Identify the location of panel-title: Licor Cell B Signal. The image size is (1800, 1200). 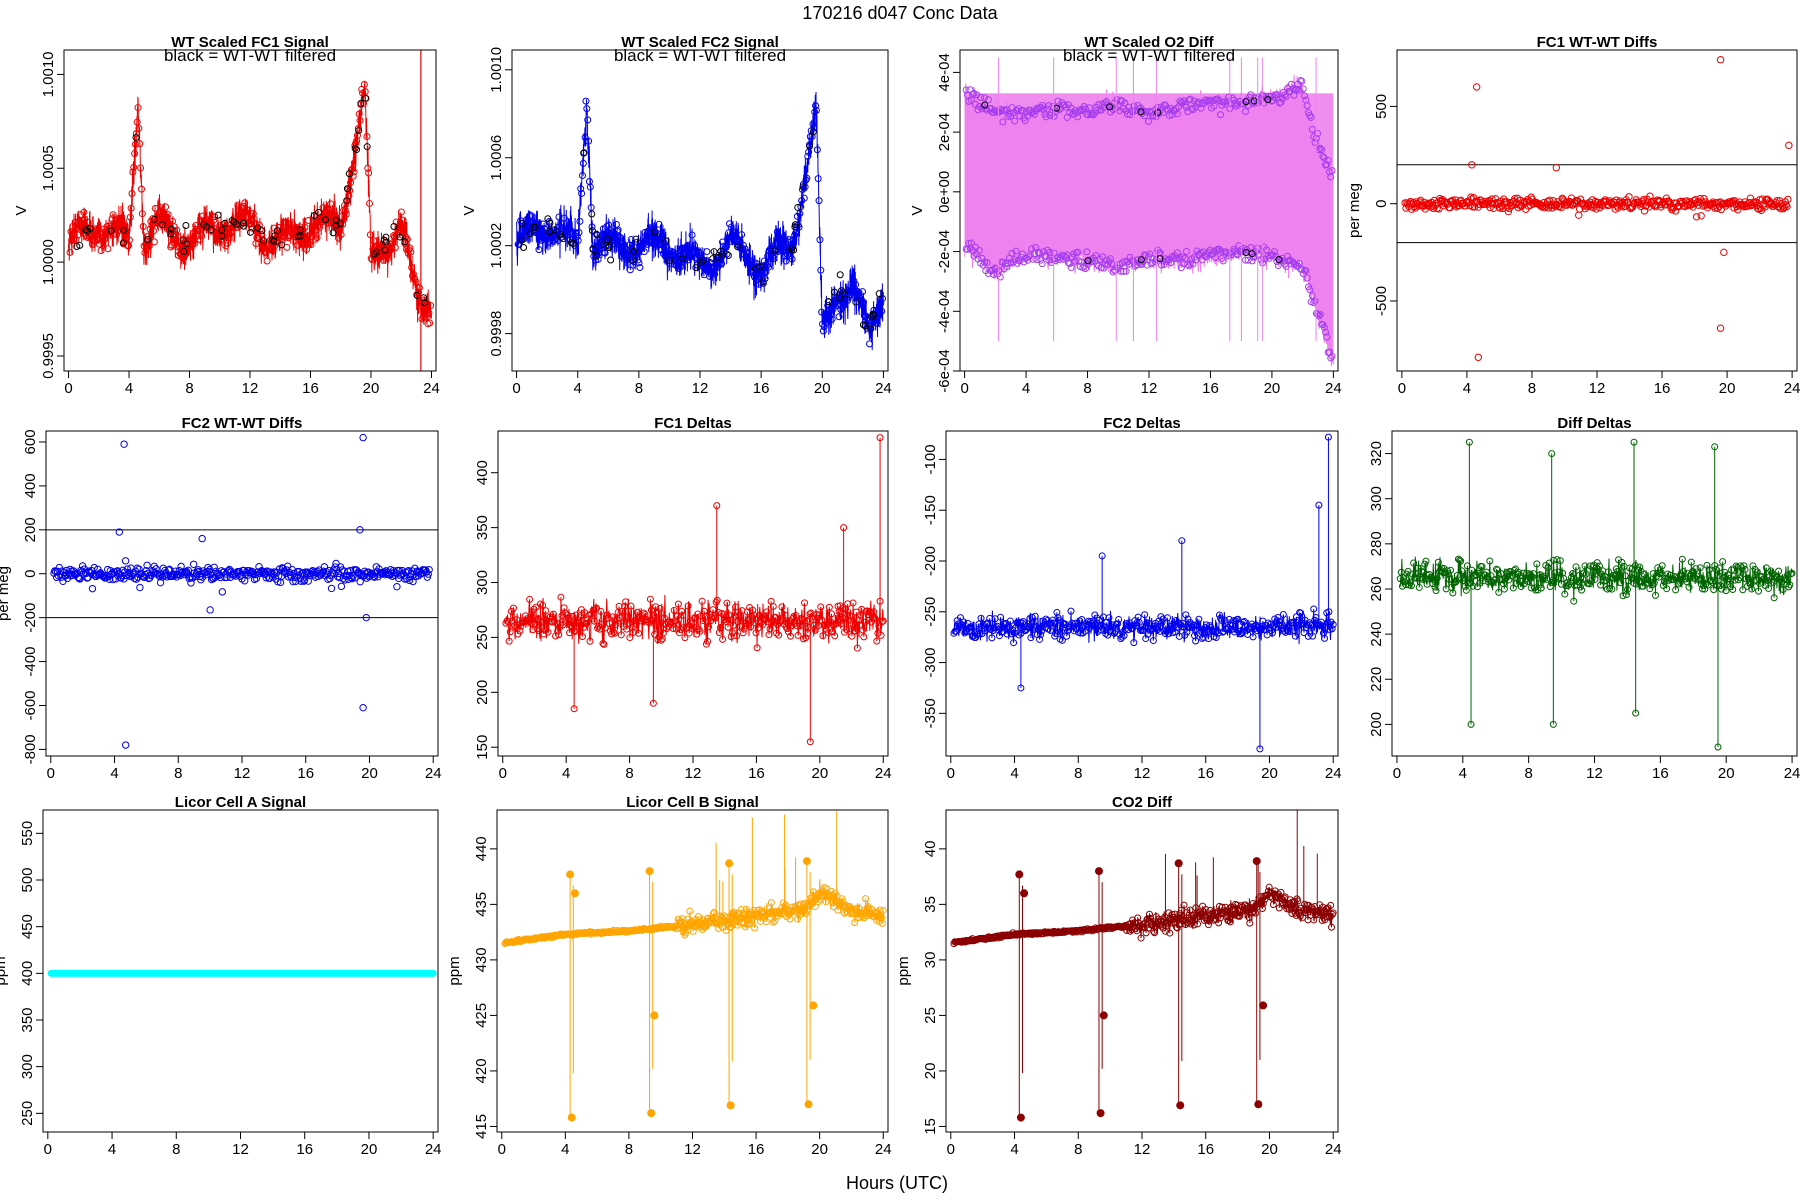
(692, 802).